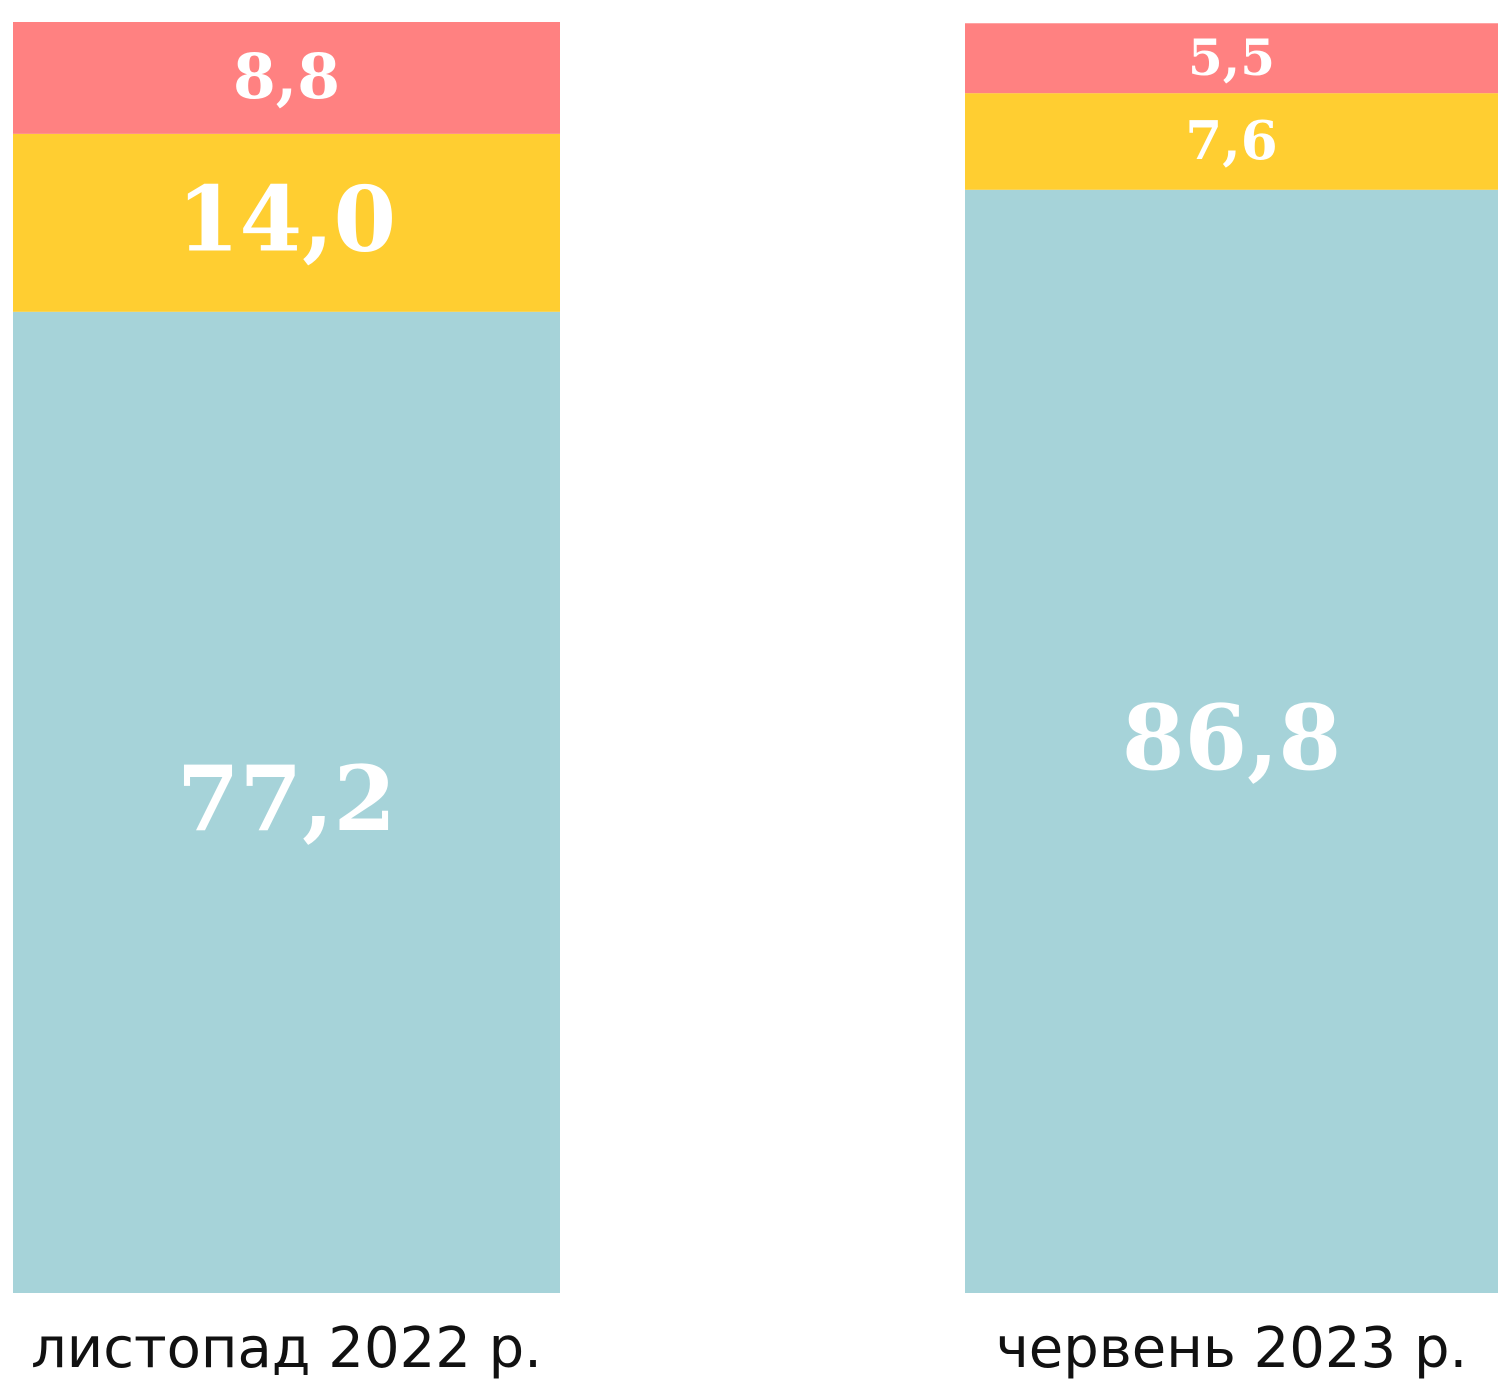  Describe the element at coordinates (286, 1348) in the screenshot. I see `x-tick-label: листопад 2022 р.` at that location.